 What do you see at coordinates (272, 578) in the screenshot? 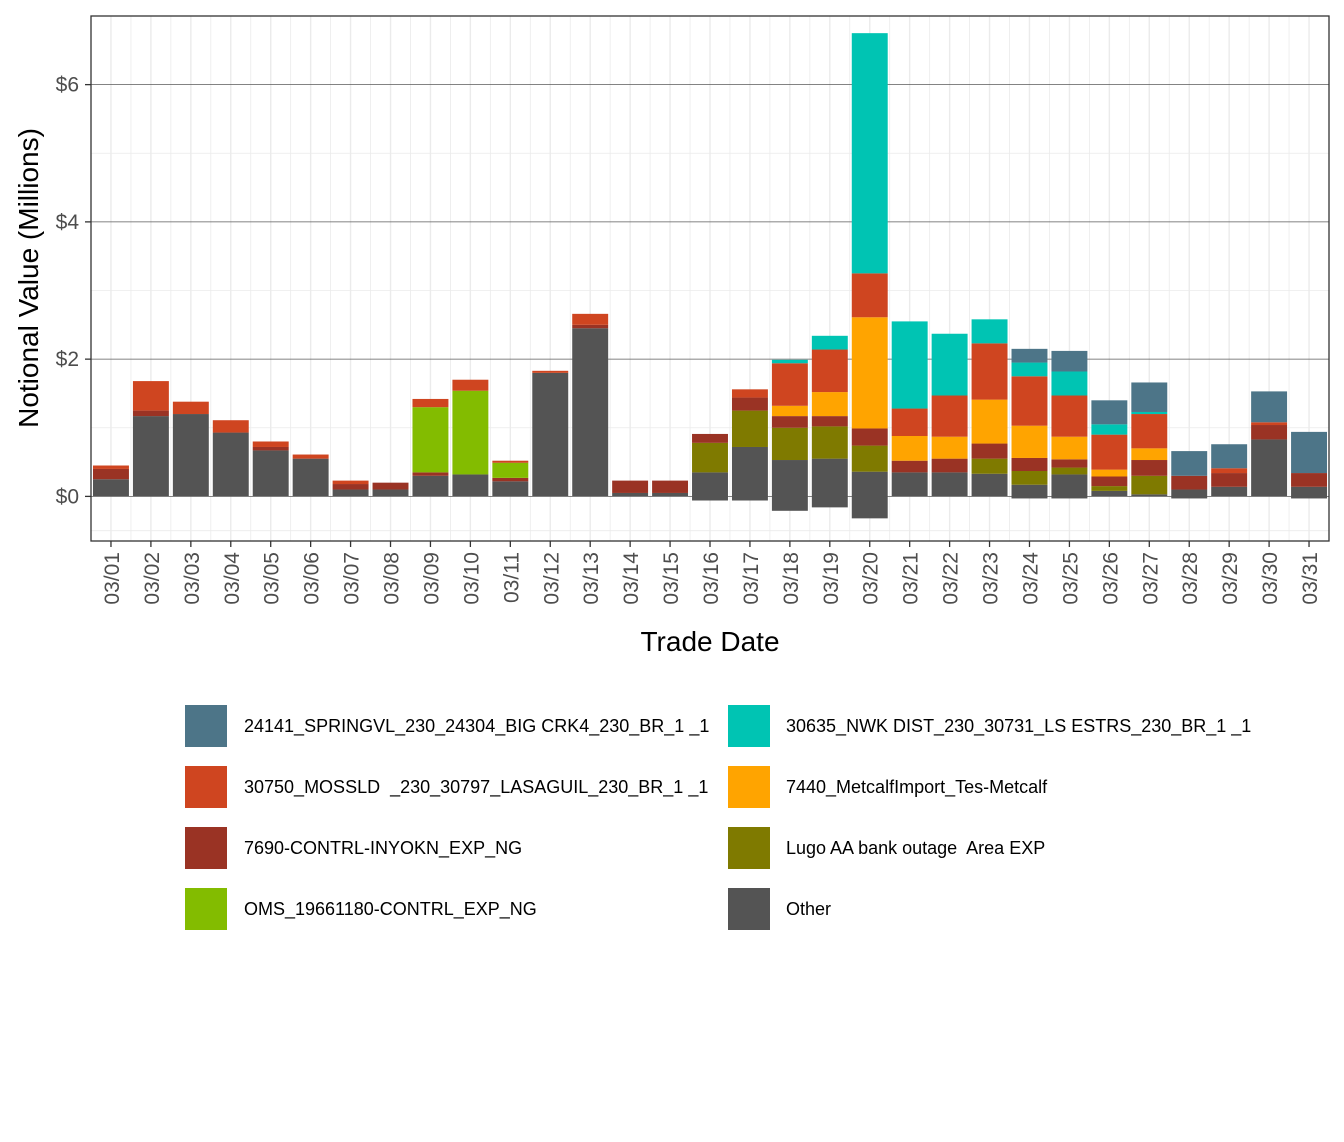
I see `x-tick-label: 03/05` at bounding box center [272, 578].